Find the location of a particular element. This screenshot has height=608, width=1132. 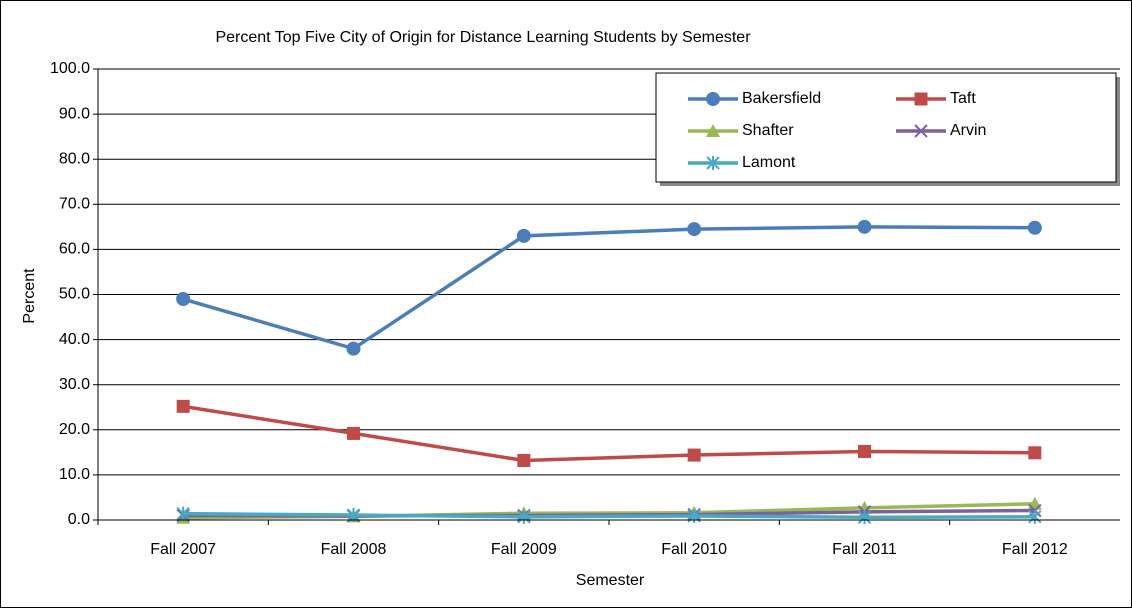

x-tick-label: Fall 2008 is located at coordinates (354, 549).